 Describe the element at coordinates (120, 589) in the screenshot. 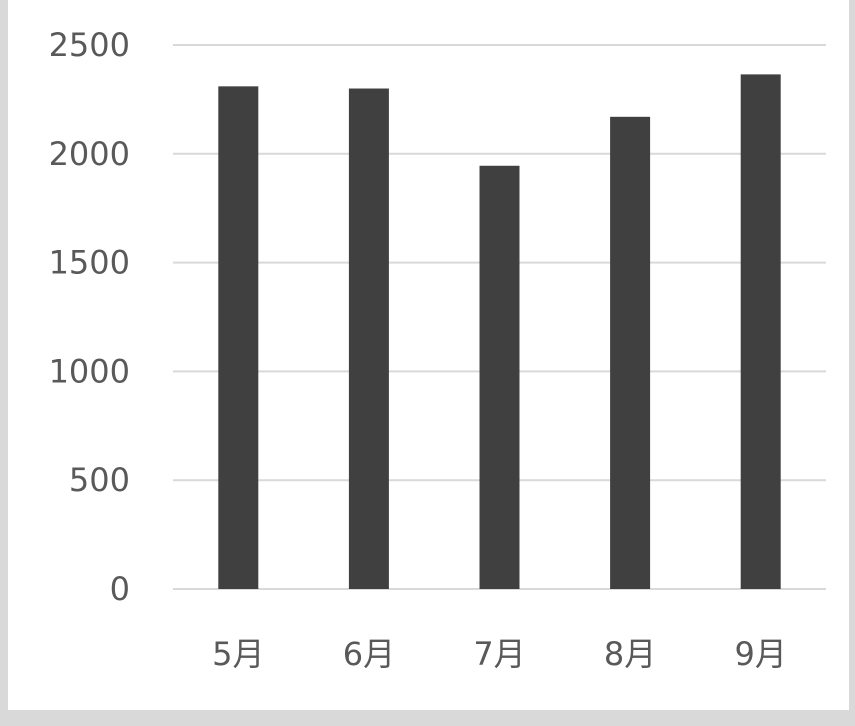

I see `y-tick-label: 0` at that location.